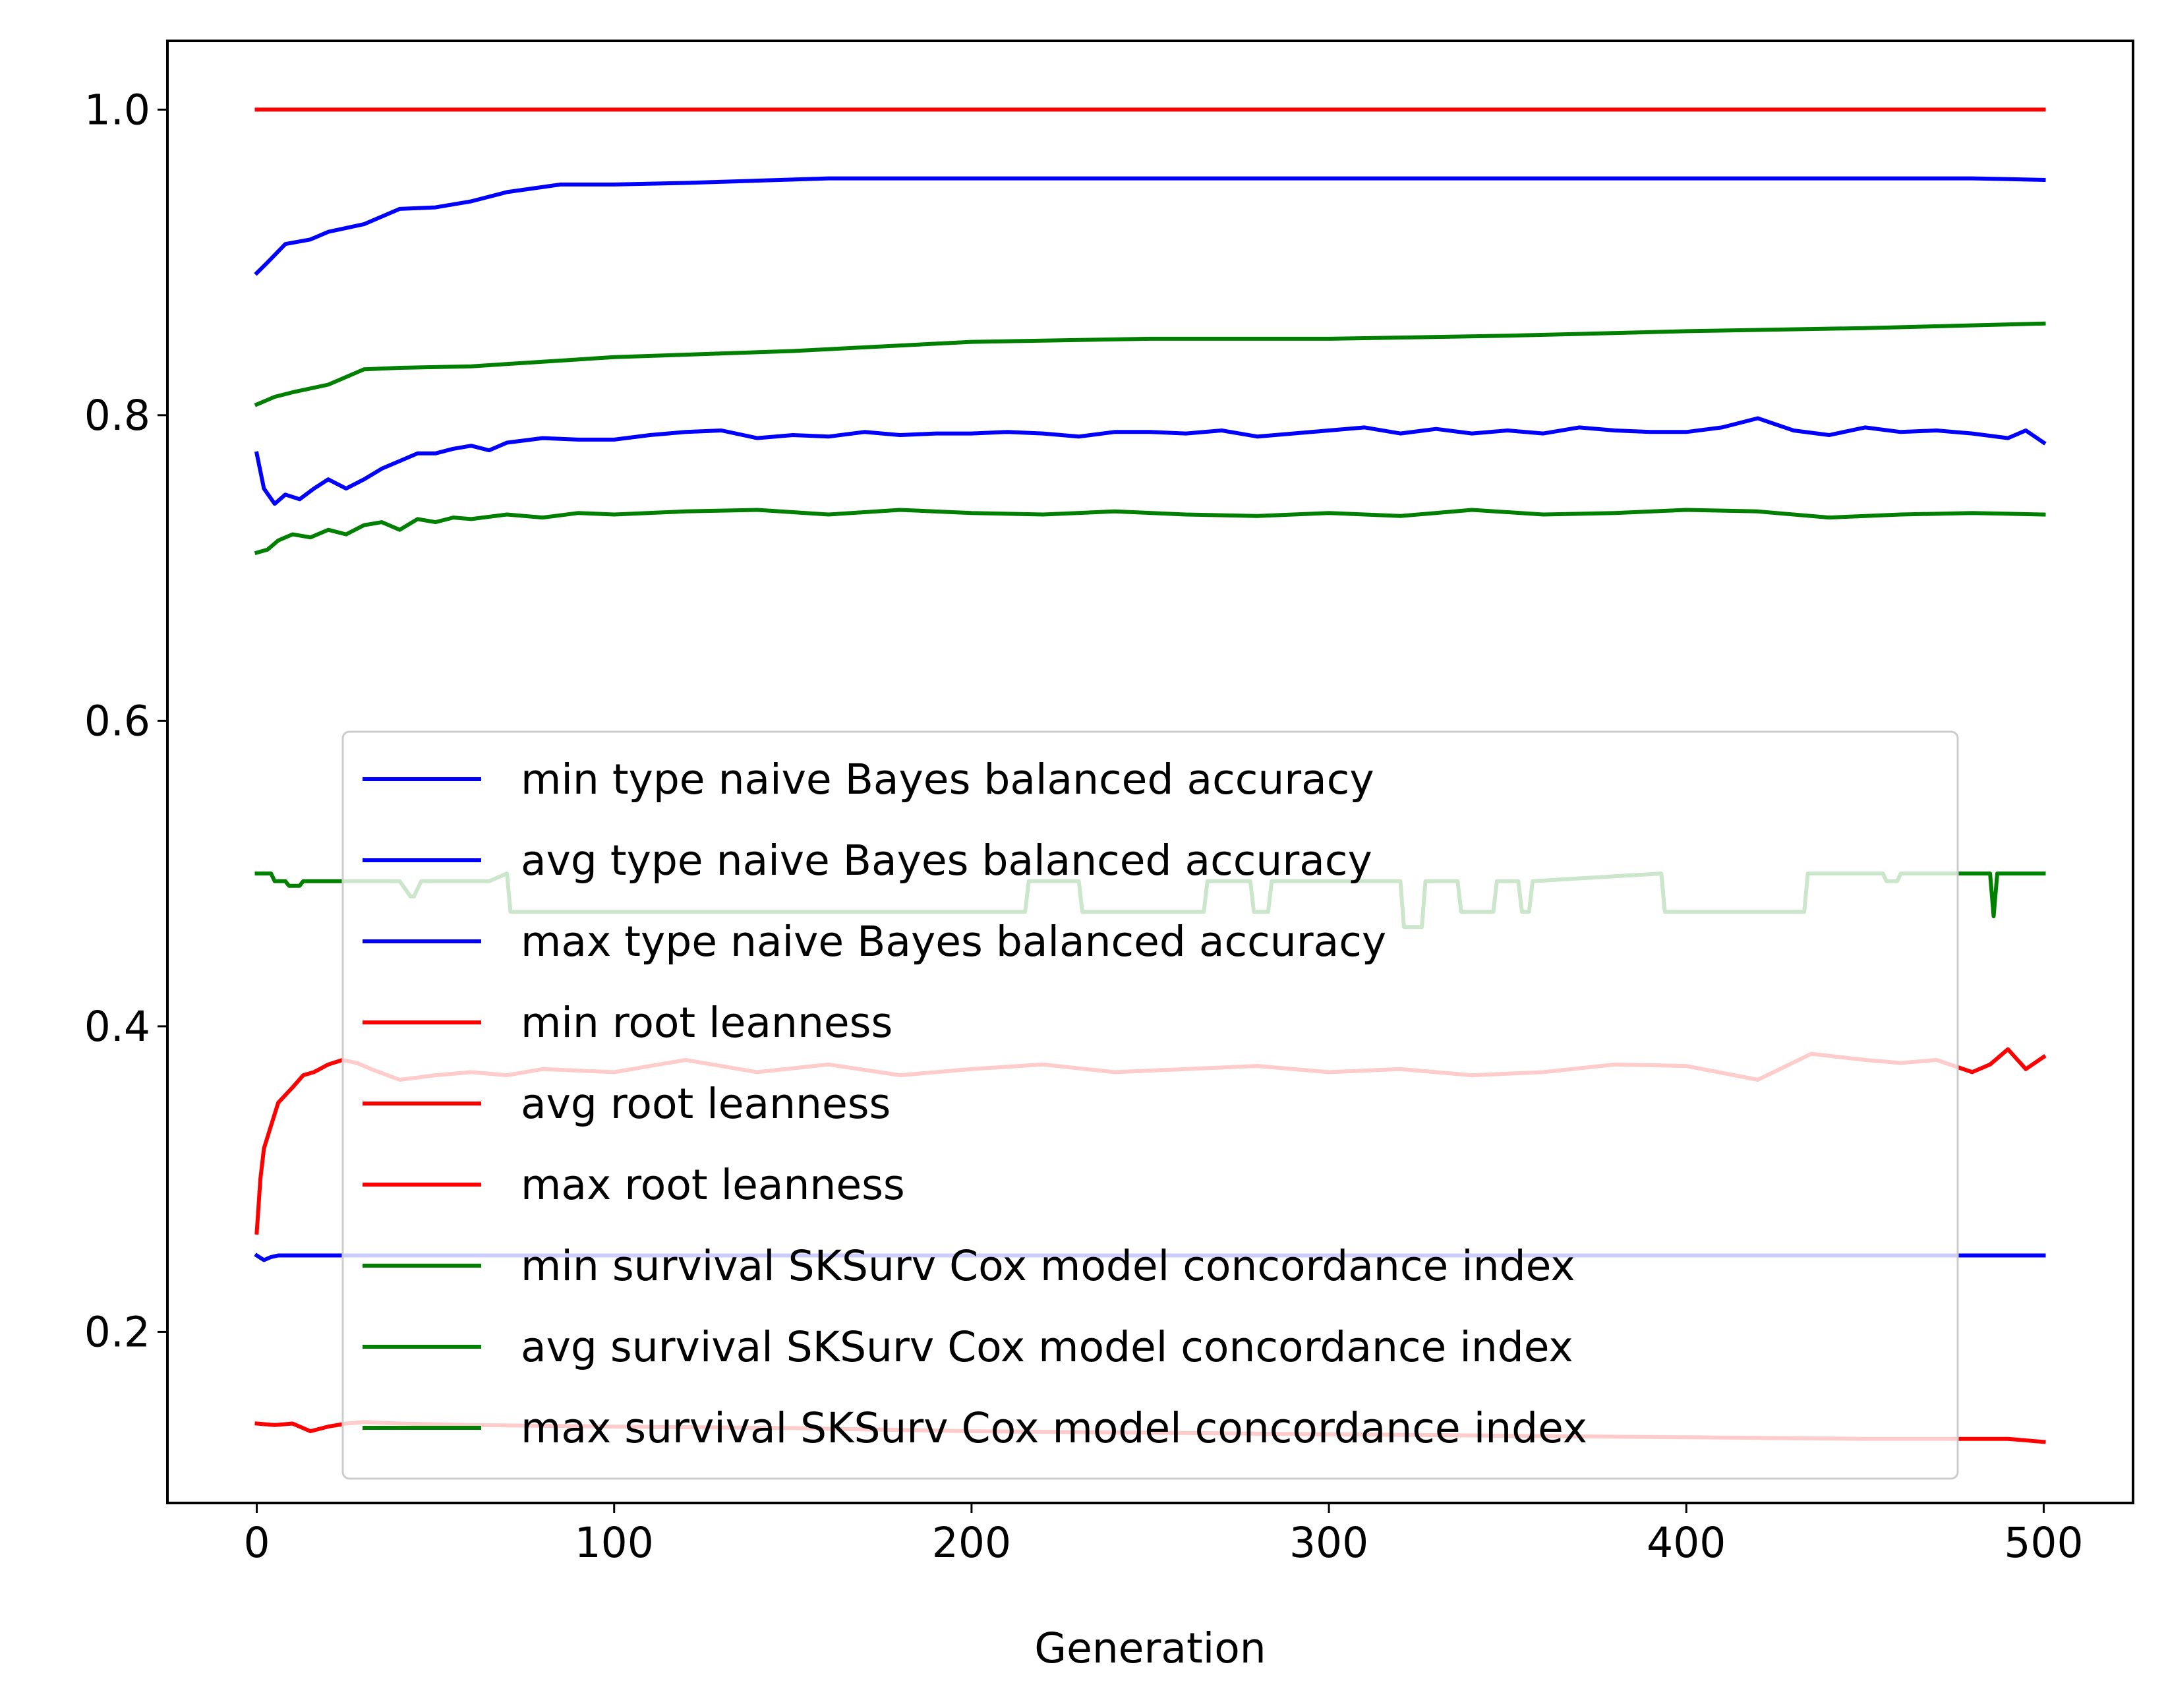 This screenshot has width=2166, height=1708. What do you see at coordinates (117, 110) in the screenshot?
I see `y-tick-label: 1.0` at bounding box center [117, 110].